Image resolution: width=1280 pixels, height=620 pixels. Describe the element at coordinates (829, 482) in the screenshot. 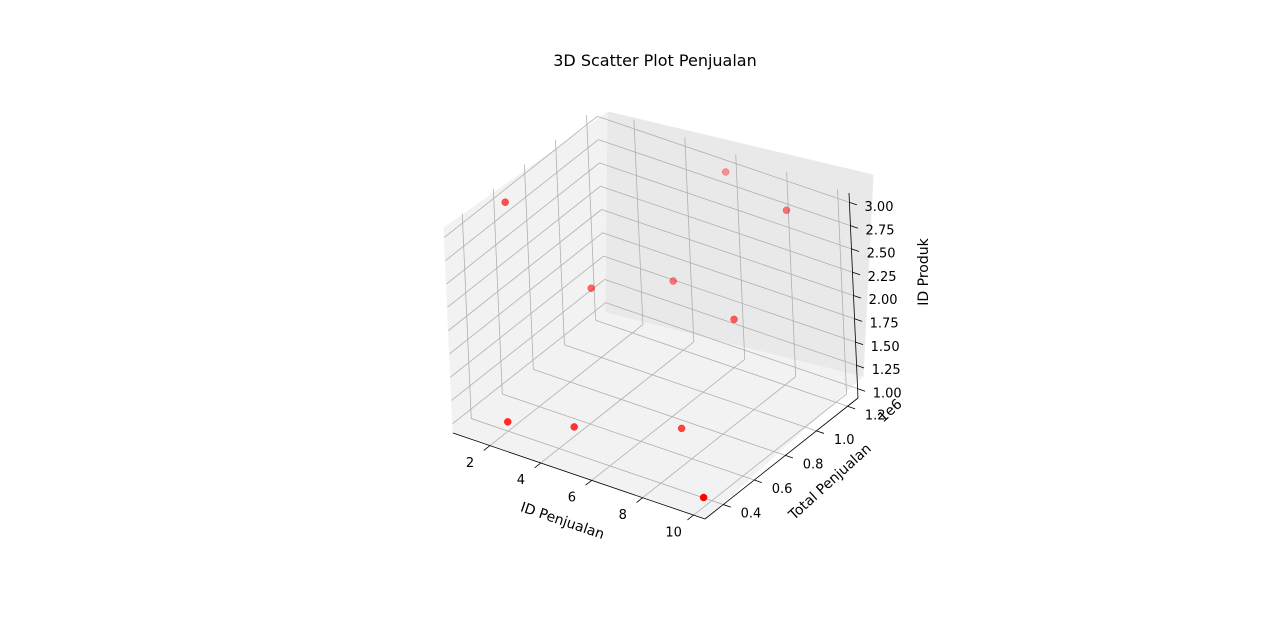

I see `y-axis-label: Total Penjualan` at that location.